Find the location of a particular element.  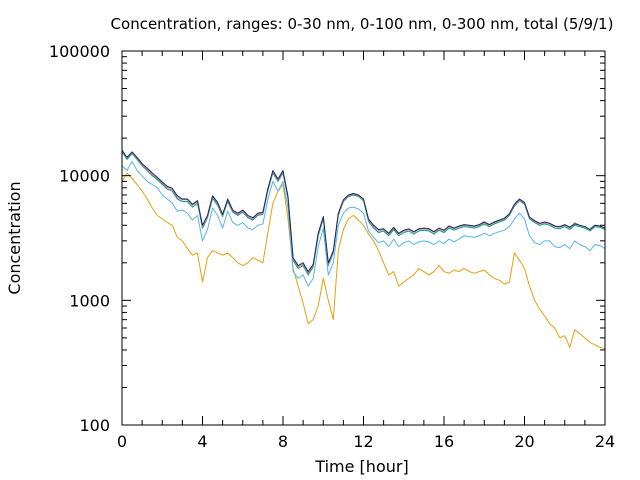

x-tick-label-4: 16 is located at coordinates (444, 441).